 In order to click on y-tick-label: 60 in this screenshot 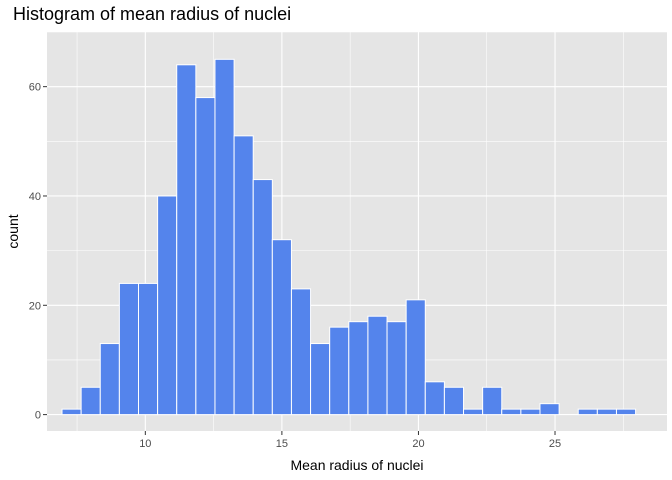, I will do `click(35, 88)`.